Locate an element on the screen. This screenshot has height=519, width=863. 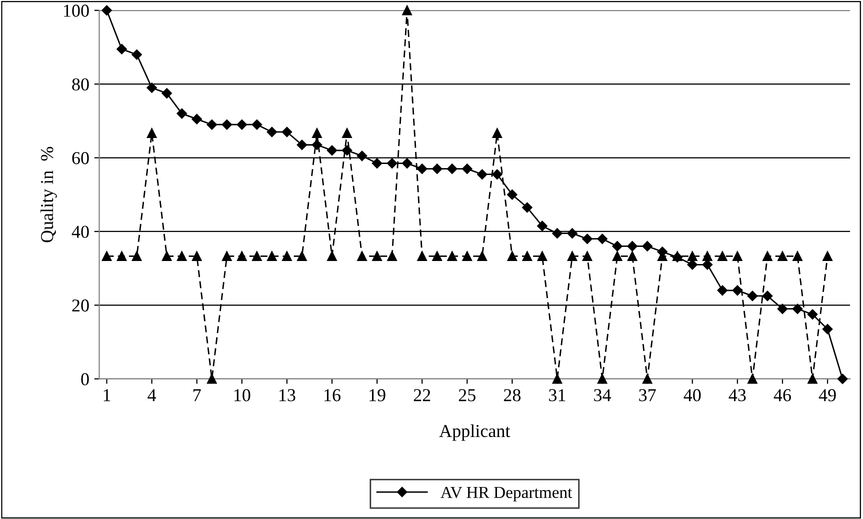
x-tick-label: 10 is located at coordinates (242, 395).